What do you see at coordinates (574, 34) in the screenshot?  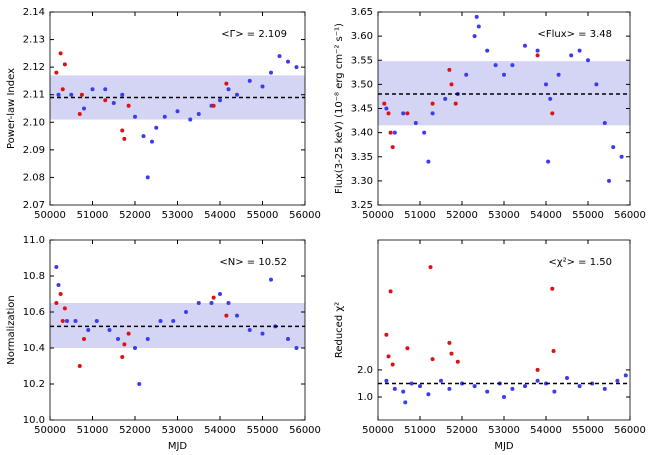 I see `annotation: <Flux> = 3.48` at bounding box center [574, 34].